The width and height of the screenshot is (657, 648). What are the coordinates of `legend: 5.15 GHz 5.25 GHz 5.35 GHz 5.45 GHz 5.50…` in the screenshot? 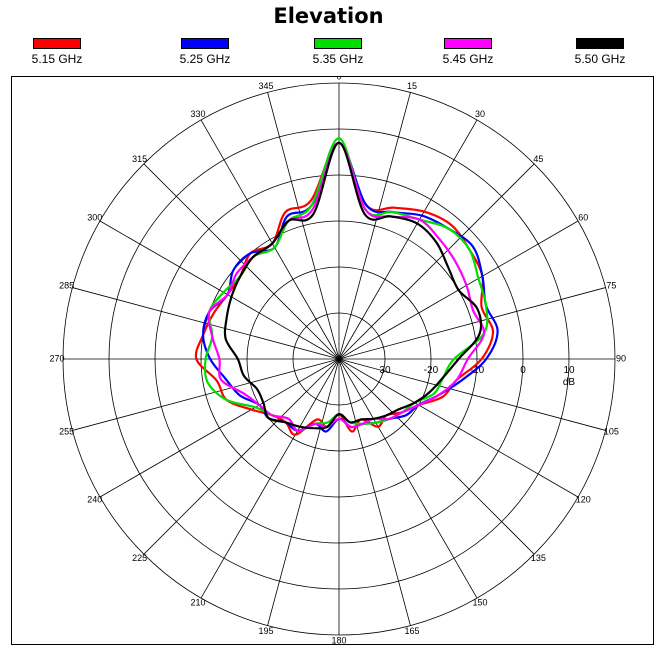 It's located at (328, 56).